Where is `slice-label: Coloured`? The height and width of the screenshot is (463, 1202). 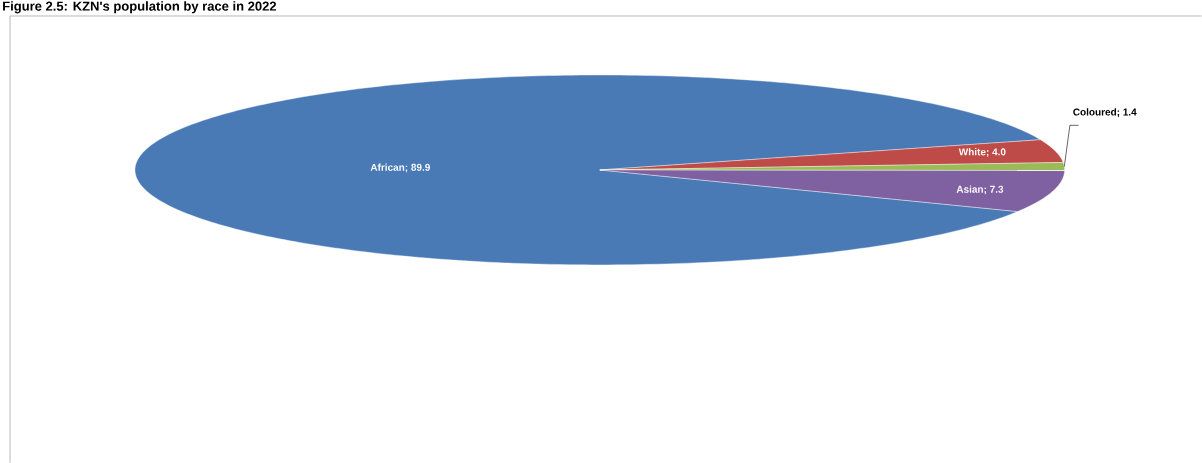
slice-label: Coloured is located at coordinates (1095, 112).